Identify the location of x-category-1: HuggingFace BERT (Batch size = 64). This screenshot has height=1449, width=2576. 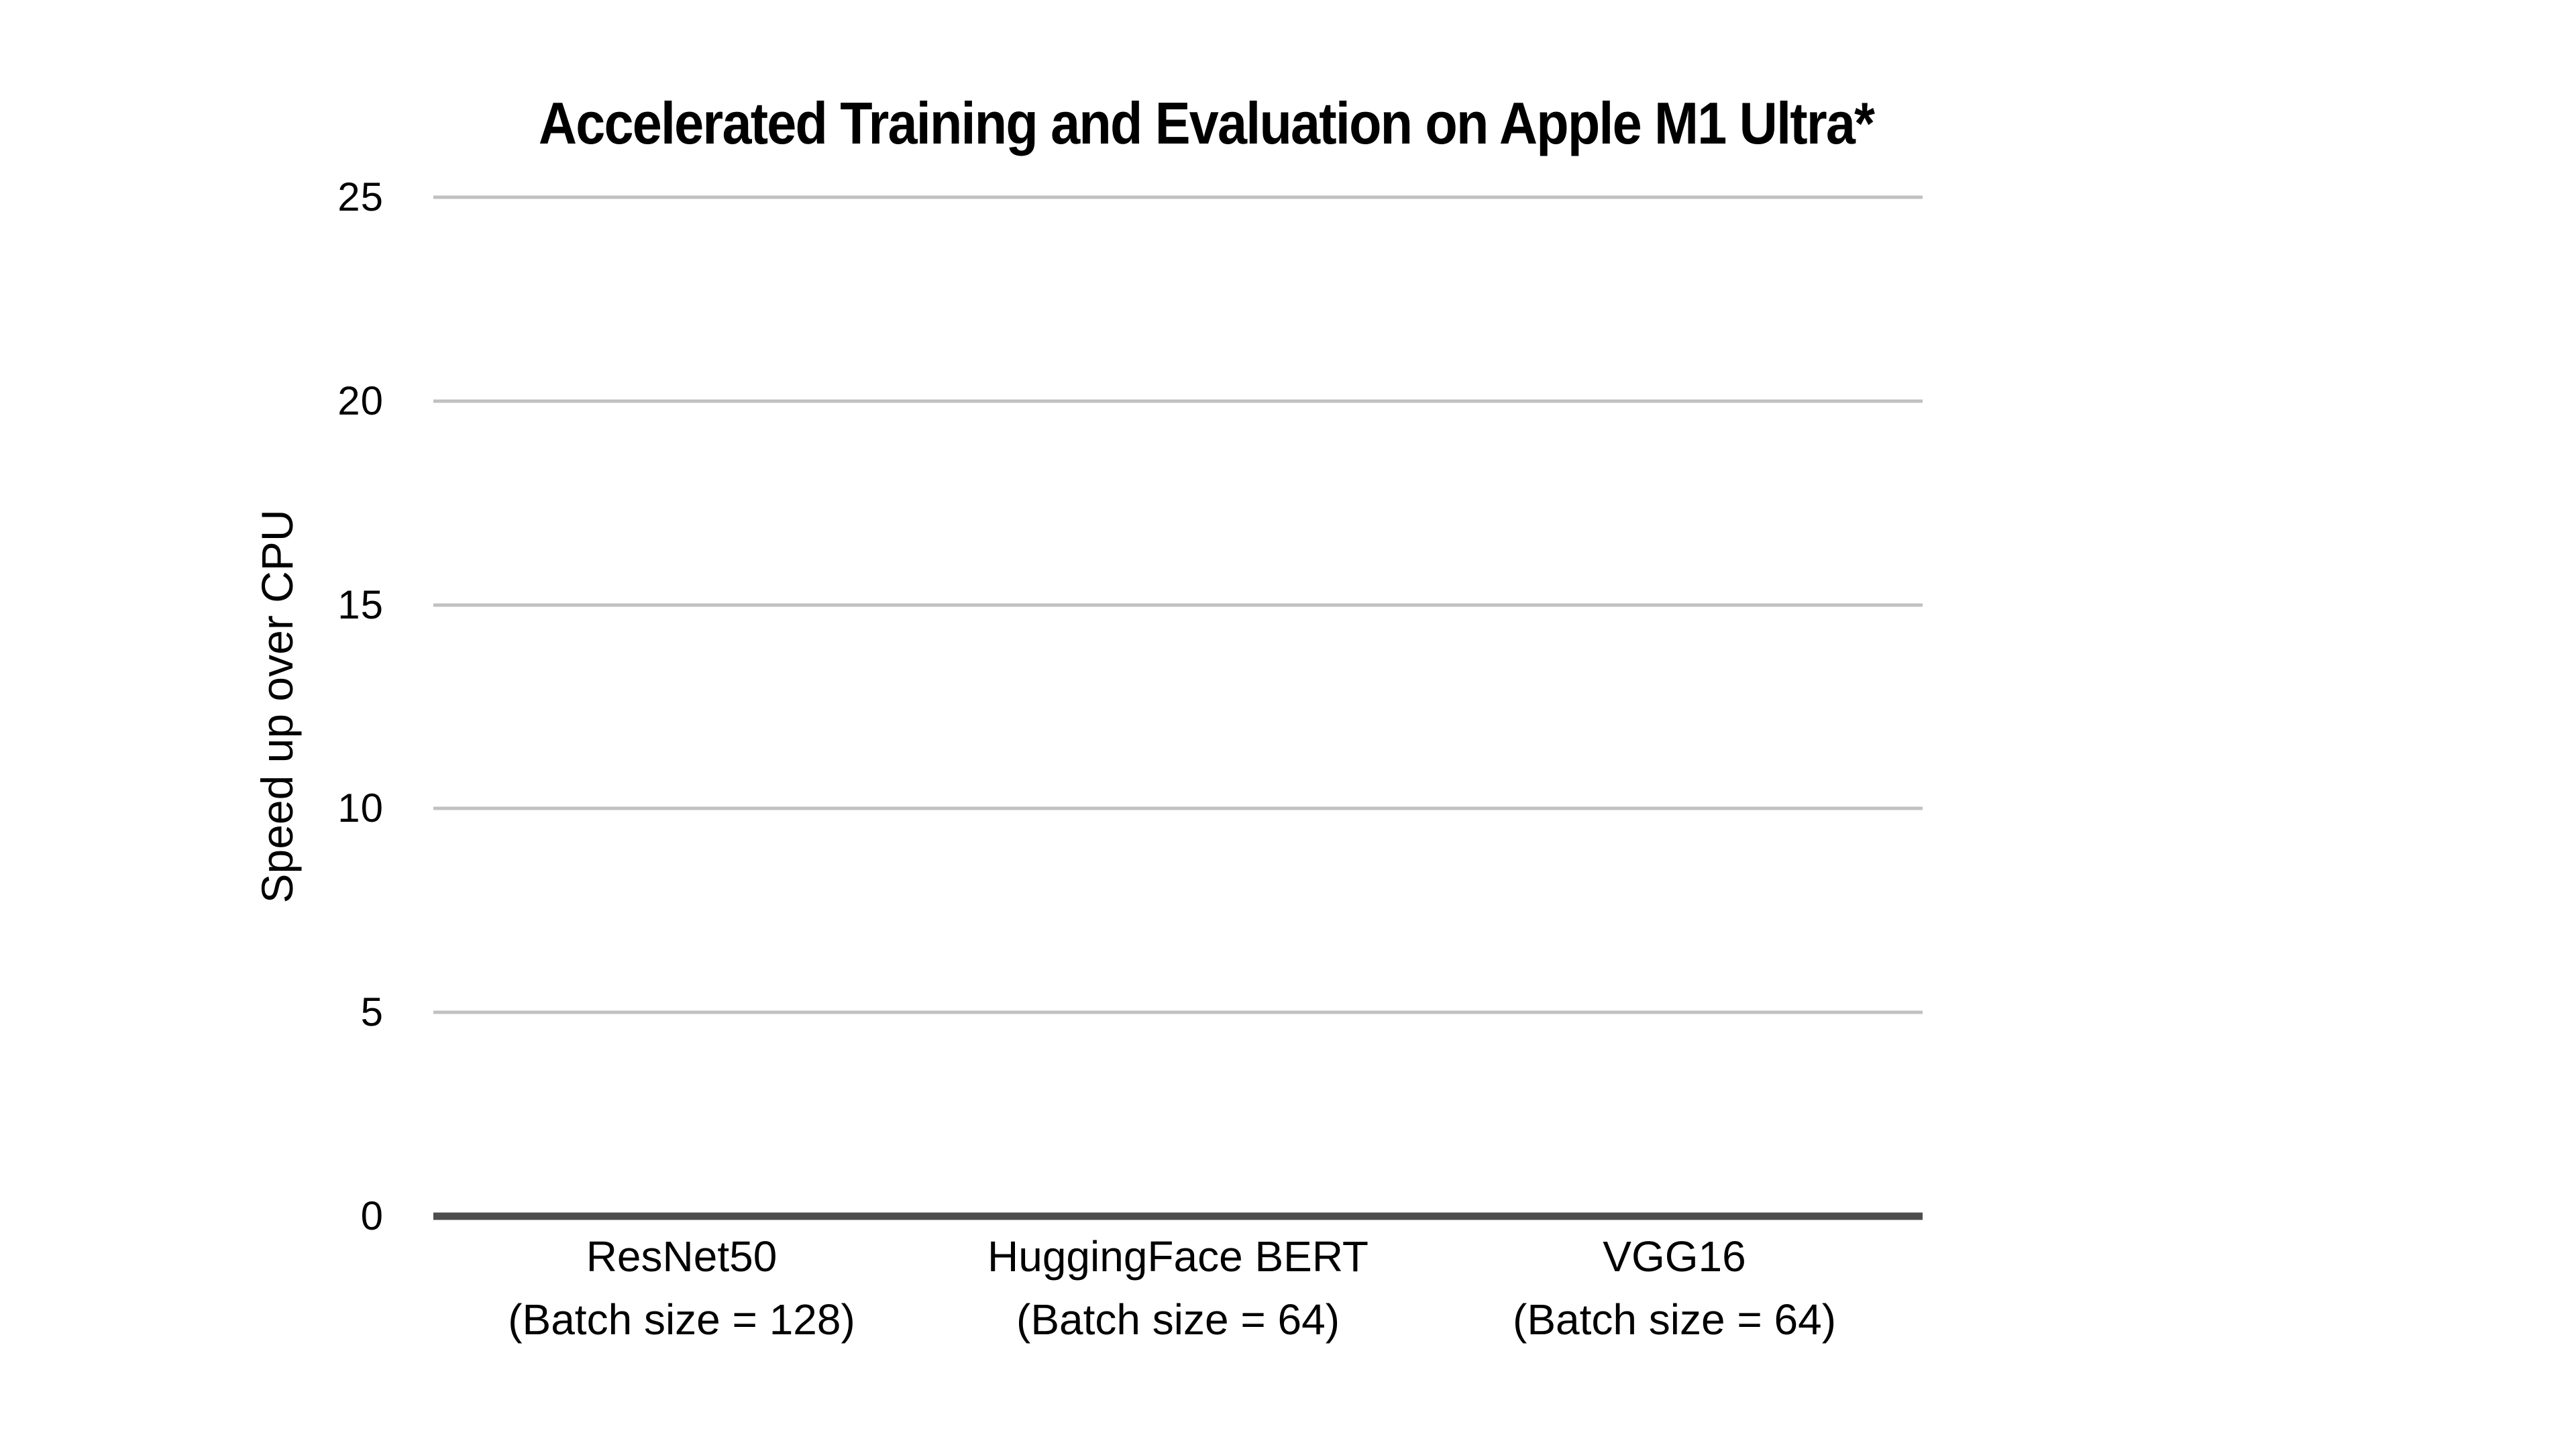
(1178, 1288).